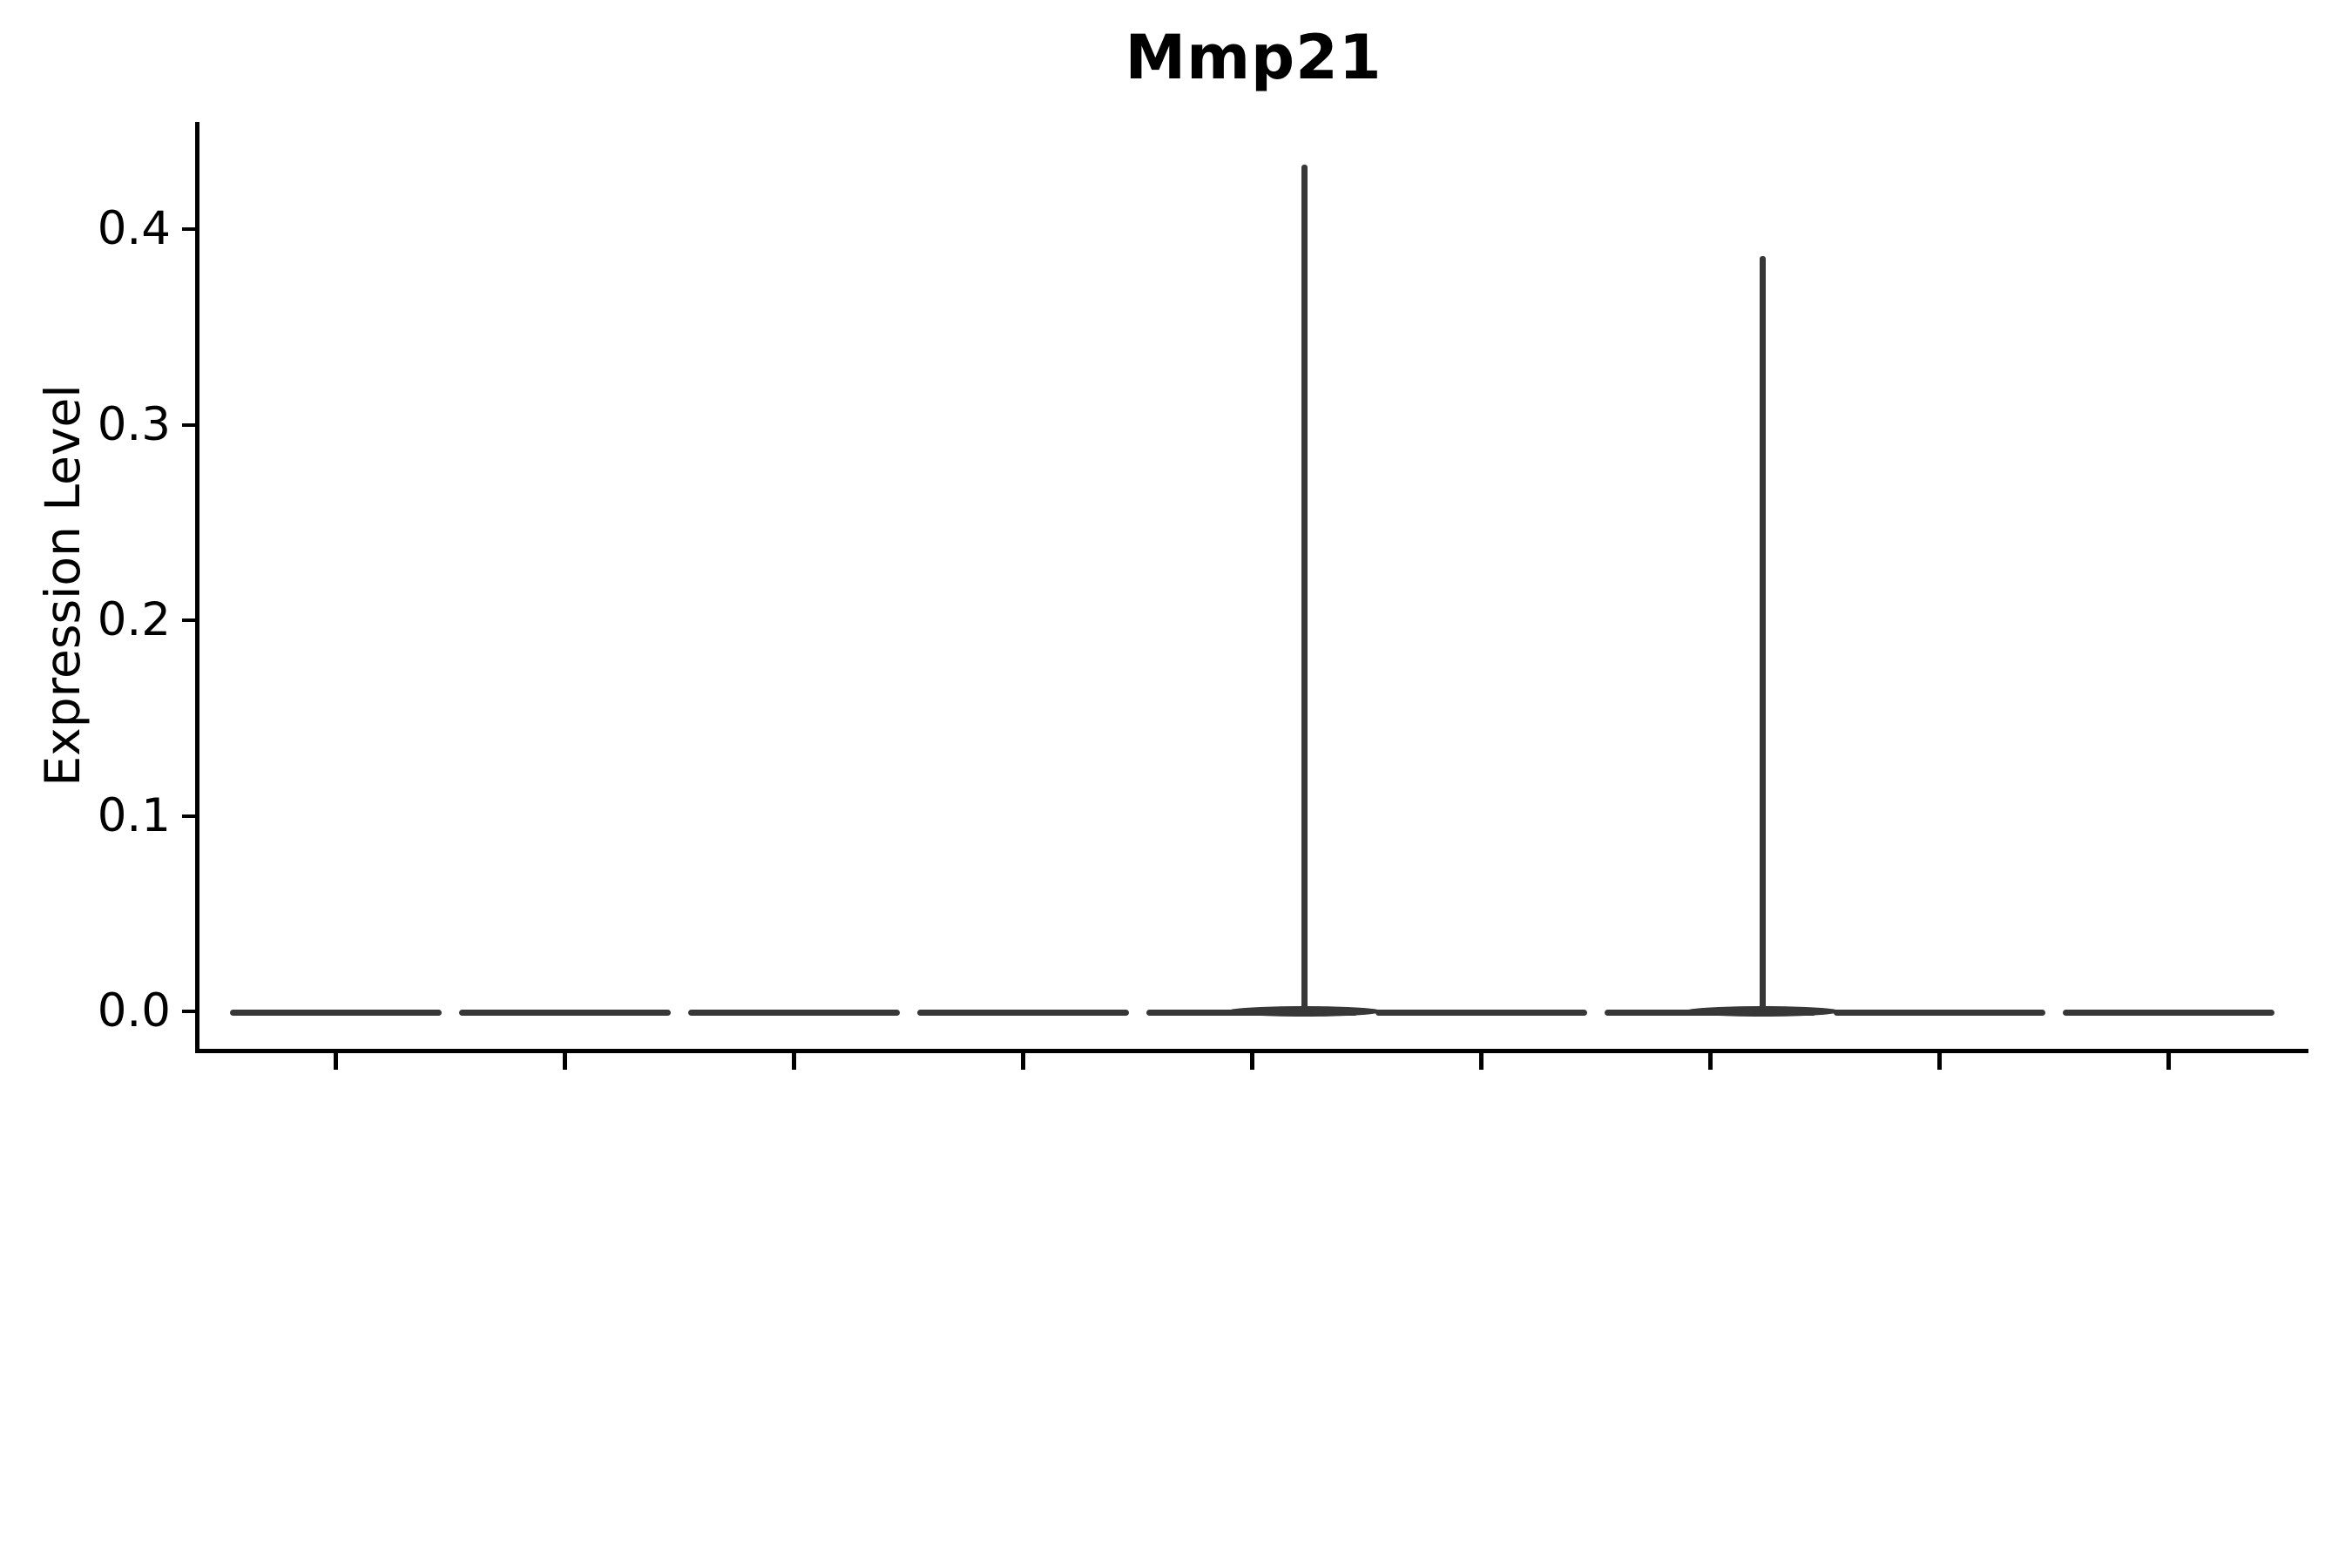  Describe the element at coordinates (134, 619) in the screenshot. I see `y-tick-label: 0.2` at that location.